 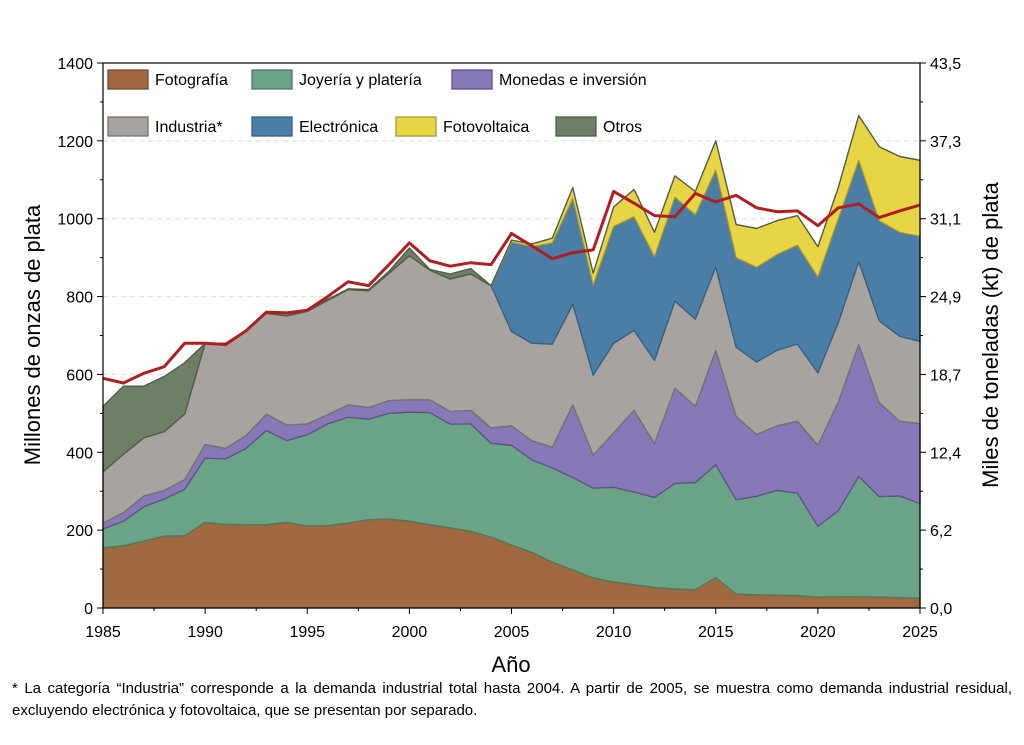 I want to click on legend-label-fotografía: Fotografía, so click(x=191, y=80).